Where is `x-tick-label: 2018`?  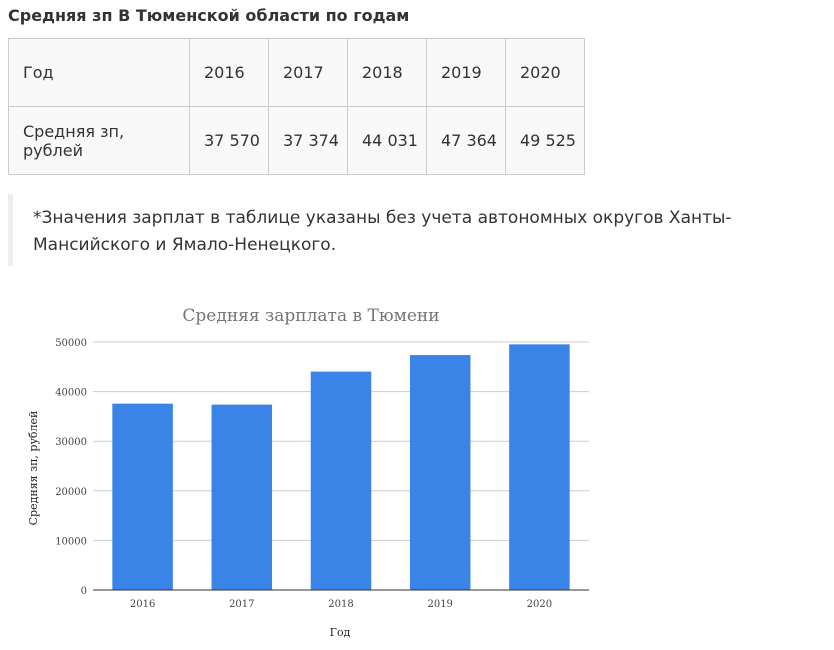 x-tick-label: 2018 is located at coordinates (340, 604).